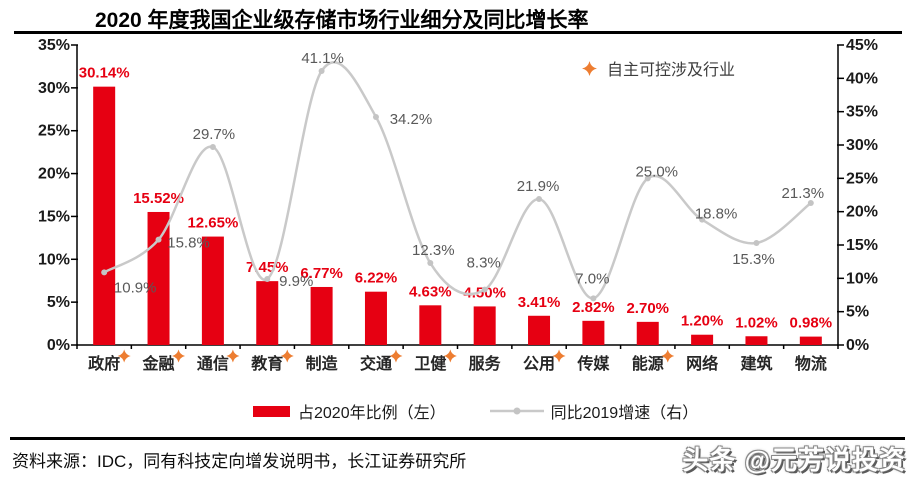 The image size is (910, 481). Describe the element at coordinates (212, 223) in the screenshot. I see `bar-value-label: 12.65%` at that location.